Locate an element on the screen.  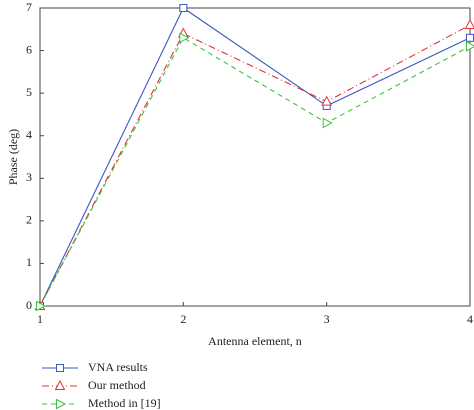
legend-label: Our method is located at coordinates (117, 385).